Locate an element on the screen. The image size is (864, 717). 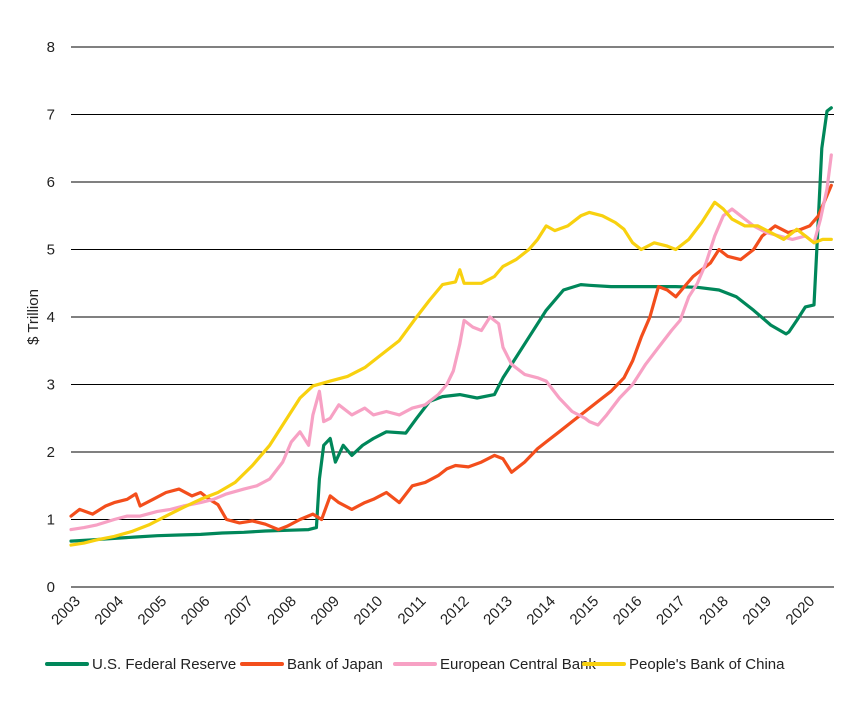
y-tick-label: 4 is located at coordinates (51, 317).